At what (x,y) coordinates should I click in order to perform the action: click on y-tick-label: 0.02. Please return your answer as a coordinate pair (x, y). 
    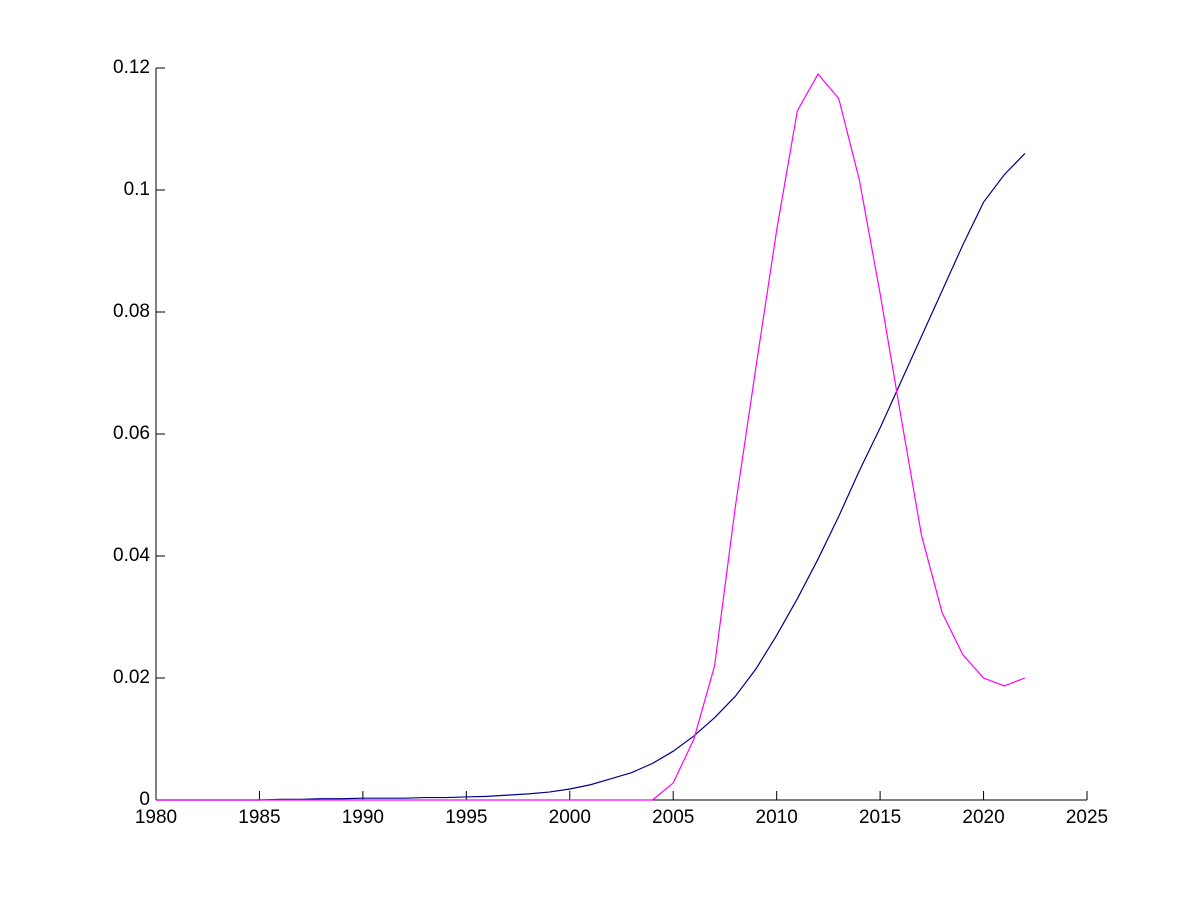
    Looking at the image, I should click on (131, 677).